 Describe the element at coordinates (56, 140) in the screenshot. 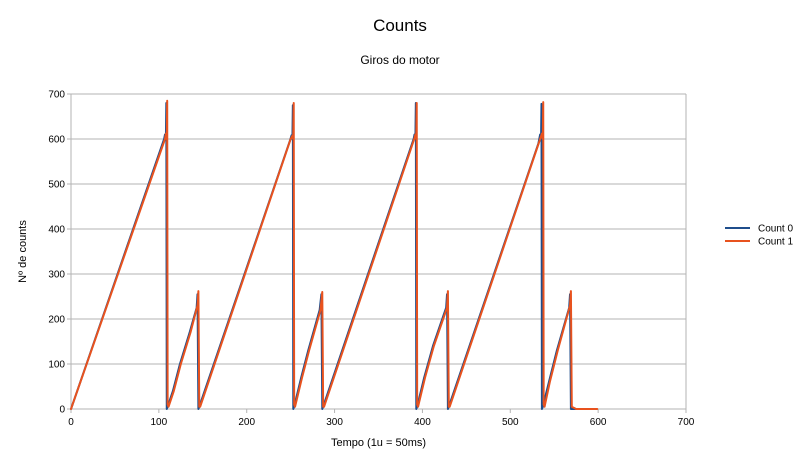

I see `y-tick-label-6: 600` at that location.